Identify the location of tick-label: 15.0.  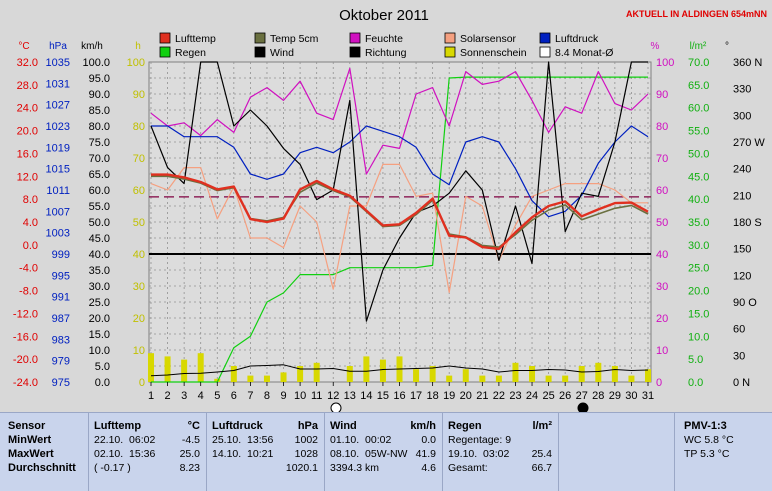
(99, 335).